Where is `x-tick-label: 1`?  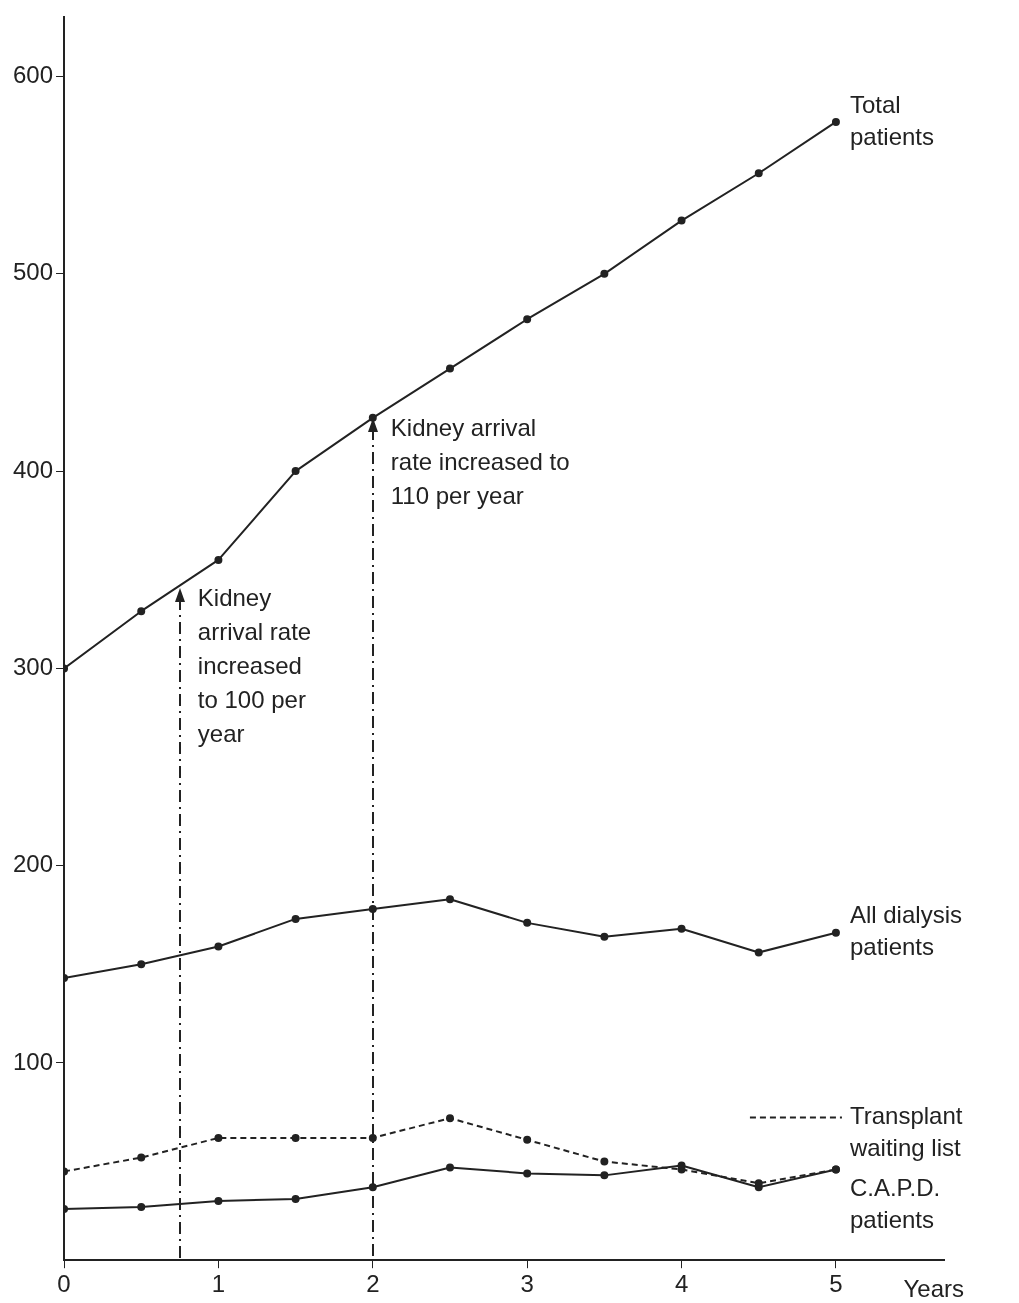 x-tick-label: 1 is located at coordinates (218, 1284).